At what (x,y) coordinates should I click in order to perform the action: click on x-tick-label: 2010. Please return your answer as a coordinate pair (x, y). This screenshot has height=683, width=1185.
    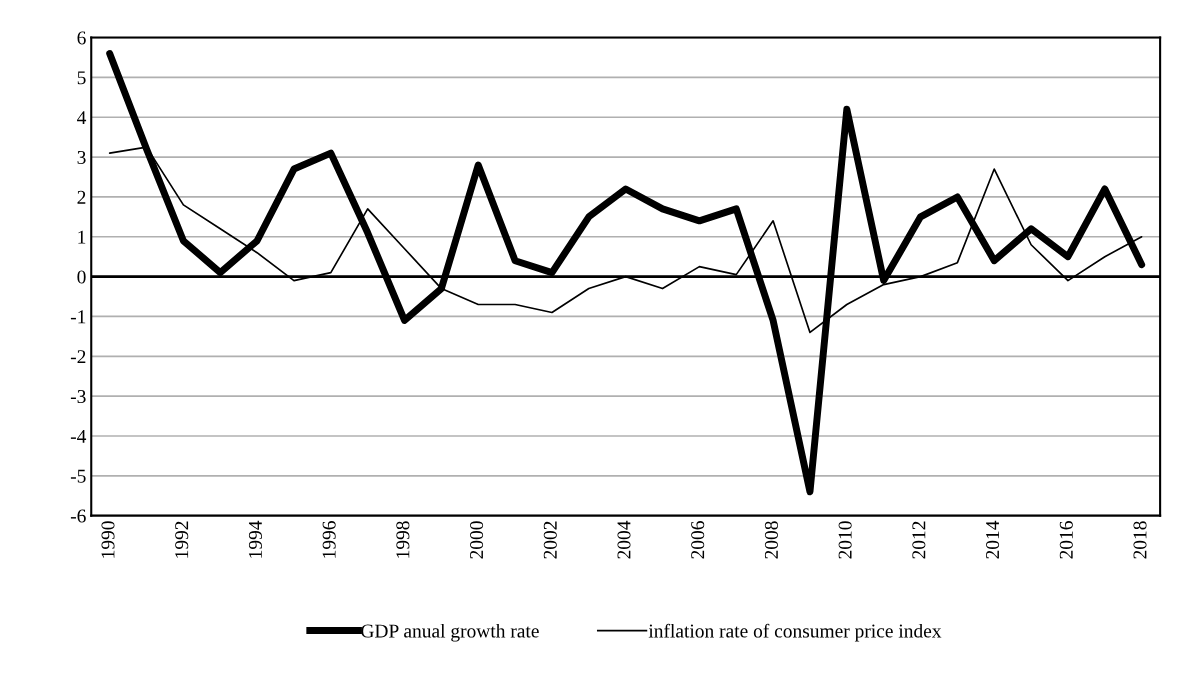
    Looking at the image, I should click on (845, 540).